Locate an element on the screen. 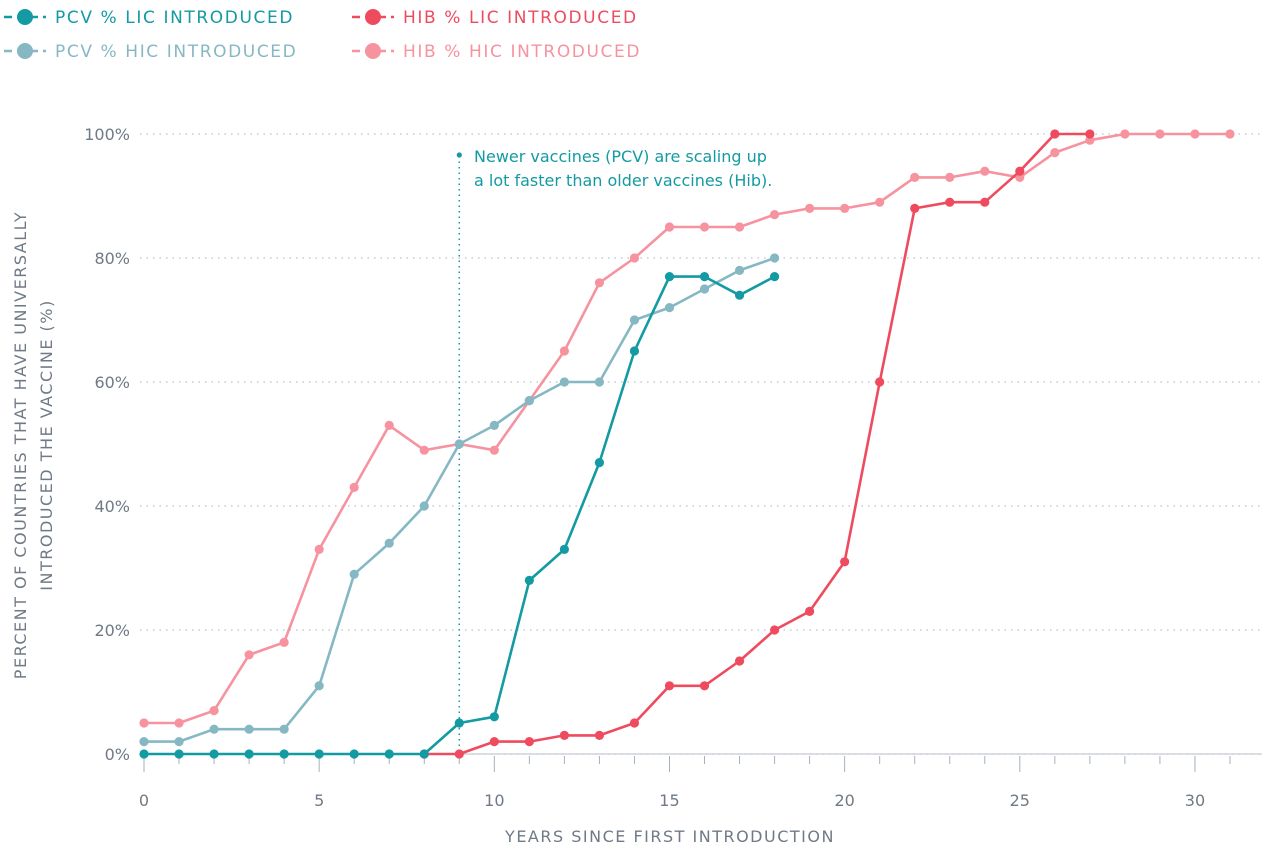 The width and height of the screenshot is (1274, 856). annotation-line-2: a lot faster than older vaccines (Hib). is located at coordinates (623, 180).